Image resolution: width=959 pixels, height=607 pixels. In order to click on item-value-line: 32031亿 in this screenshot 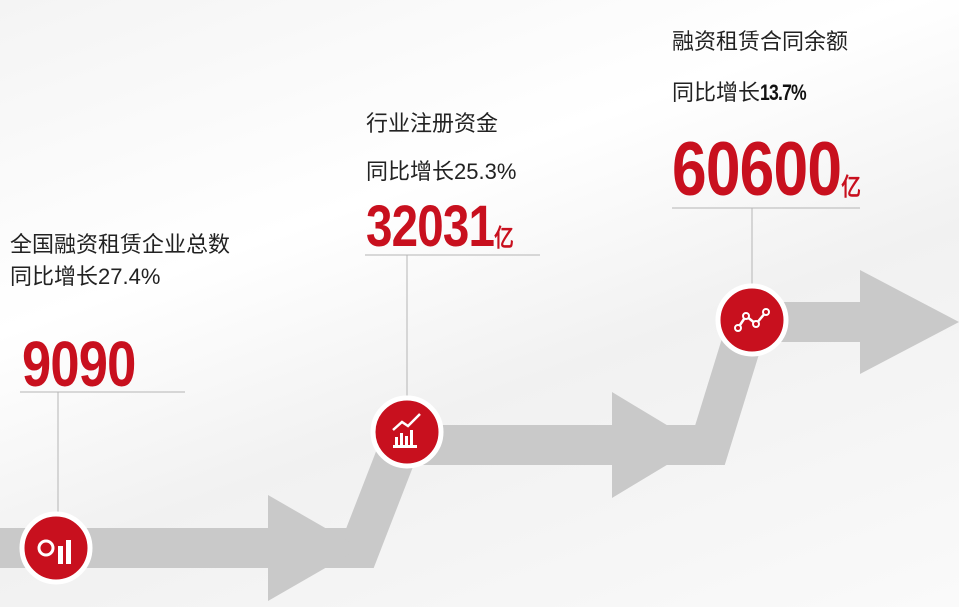, I will do `click(440, 227)`.